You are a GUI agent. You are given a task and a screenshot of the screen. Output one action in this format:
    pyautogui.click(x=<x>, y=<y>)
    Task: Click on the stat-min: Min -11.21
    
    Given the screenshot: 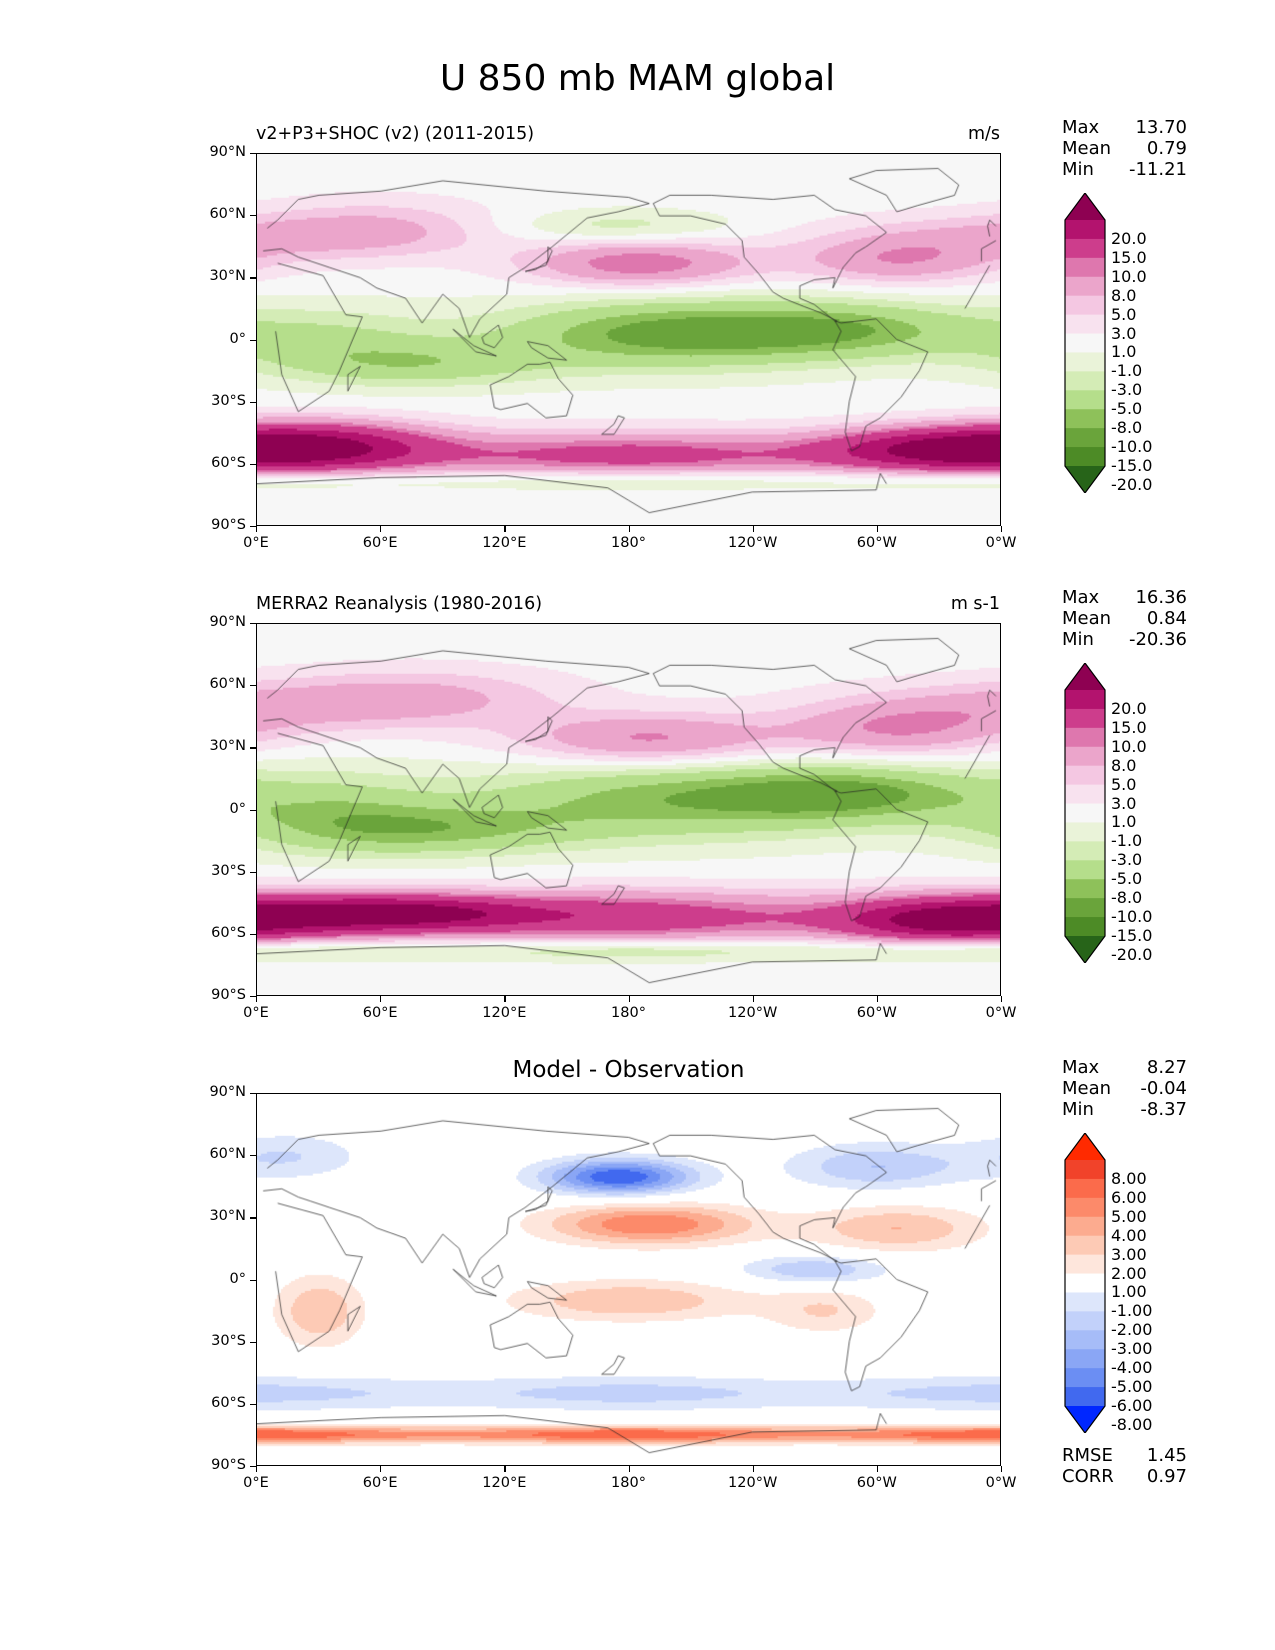 What is the action you would take?
    pyautogui.click(x=1124, y=169)
    